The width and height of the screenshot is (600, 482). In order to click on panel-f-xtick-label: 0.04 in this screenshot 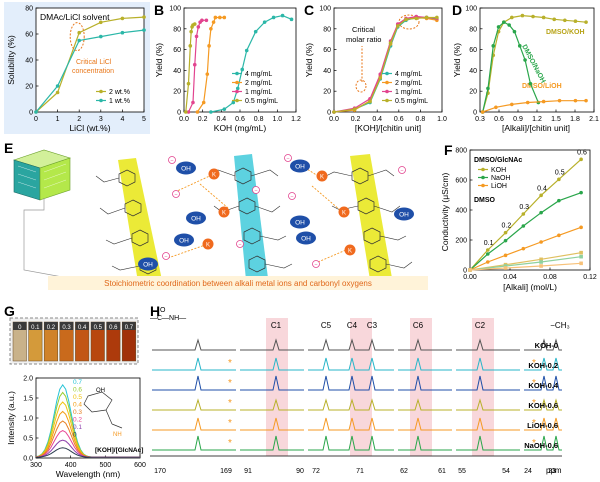, I will do `click(510, 277)`.